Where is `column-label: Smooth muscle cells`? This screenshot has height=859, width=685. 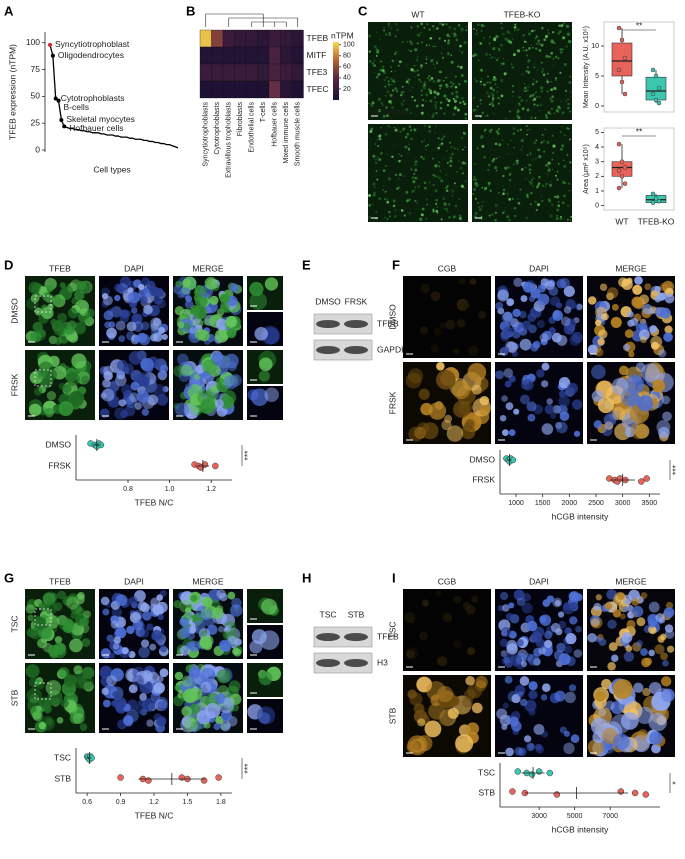
column-label: Smooth muscle cells is located at coordinates (298, 134).